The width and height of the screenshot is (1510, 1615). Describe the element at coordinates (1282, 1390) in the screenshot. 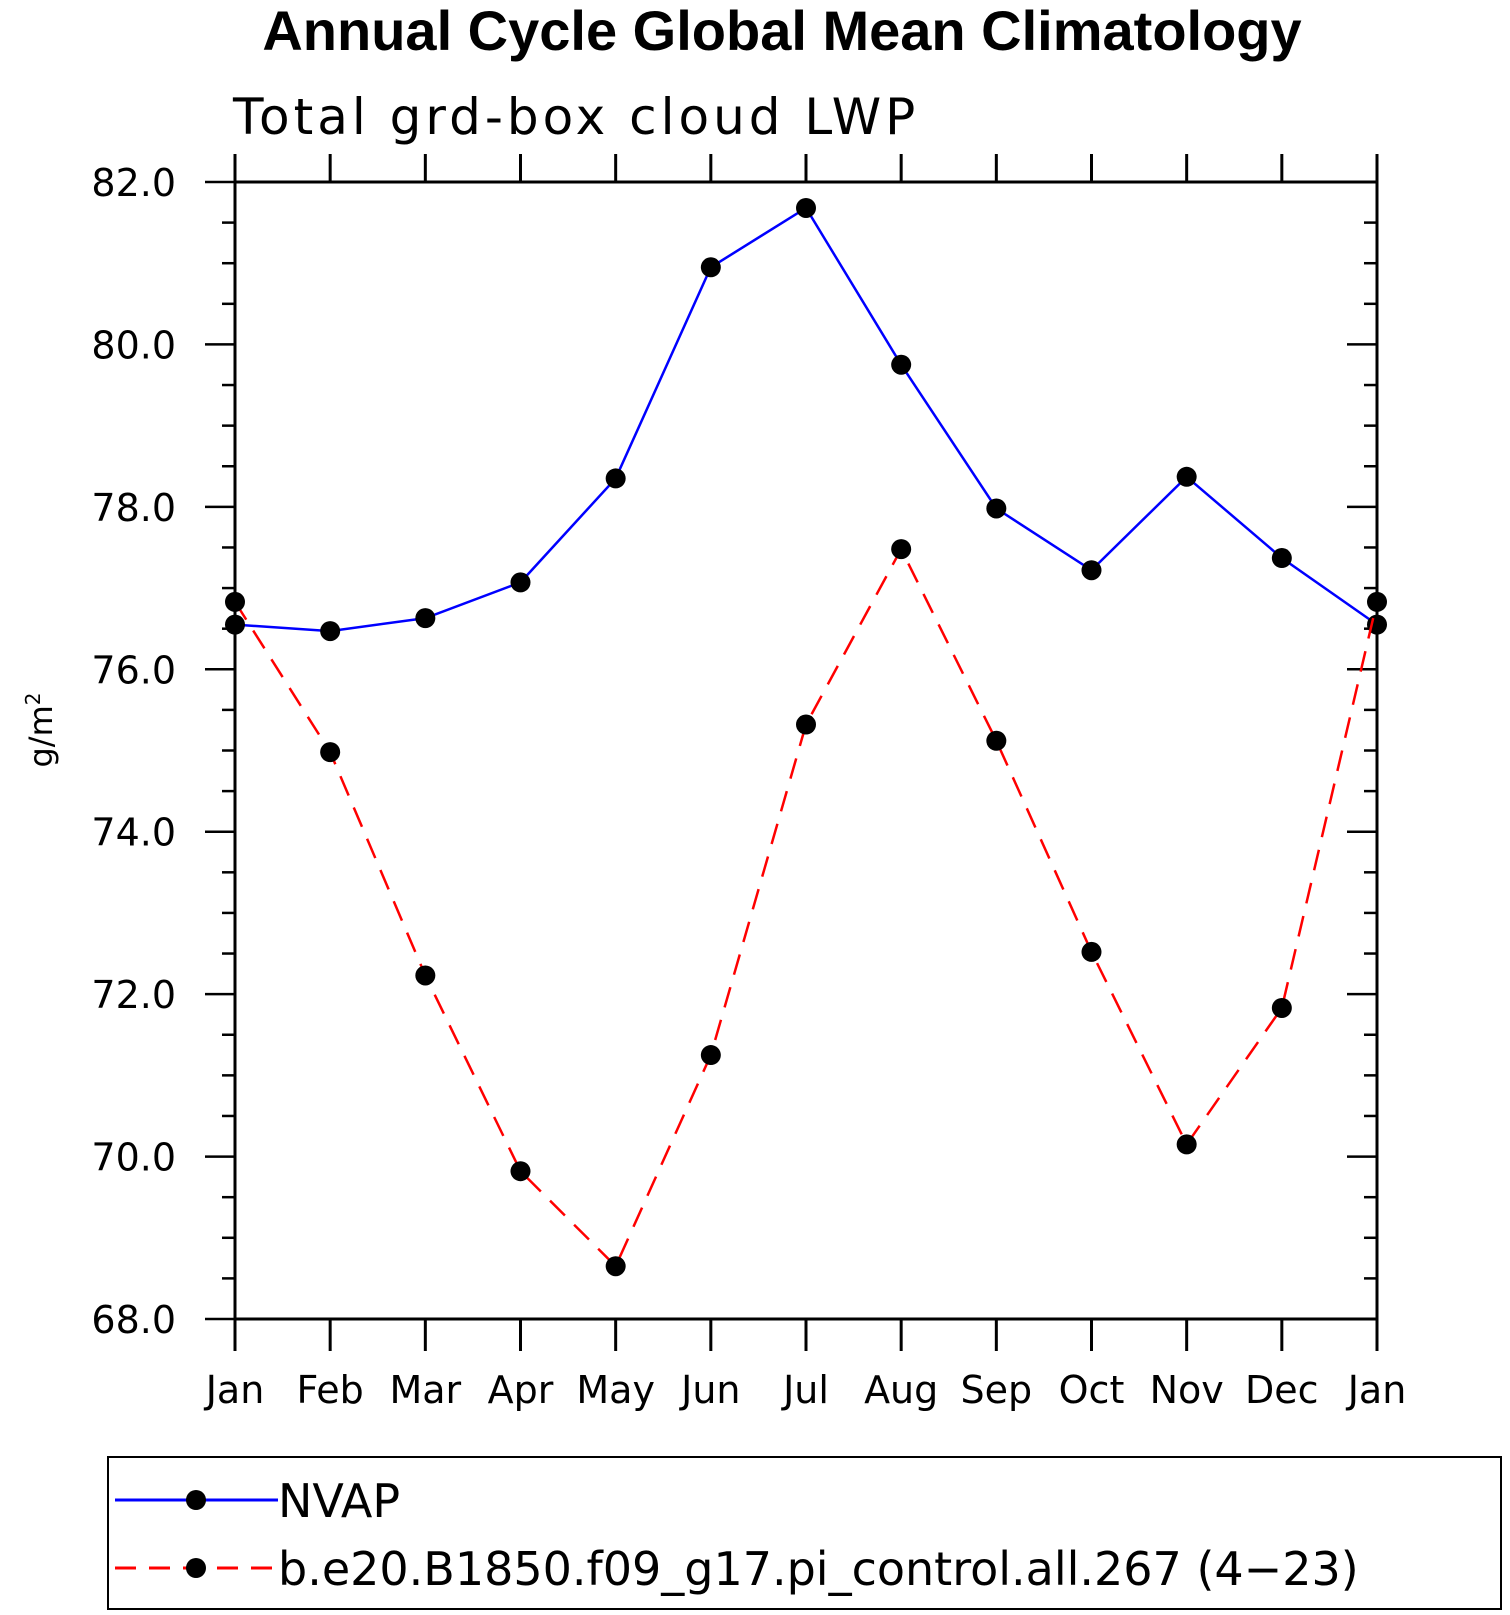

I see `x-tick-label: Dec` at that location.